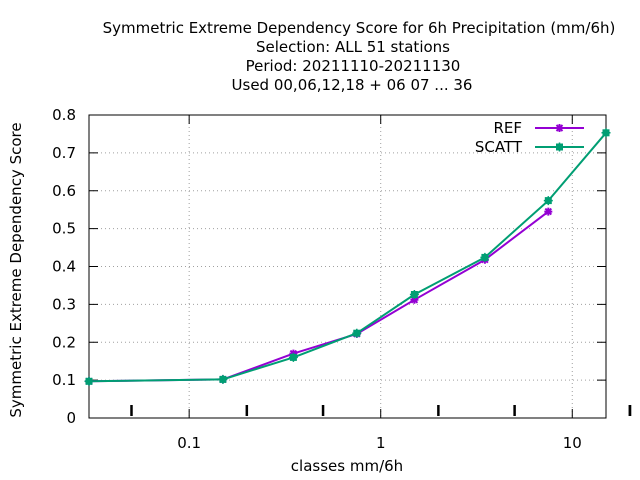 The height and width of the screenshot is (480, 640). What do you see at coordinates (64, 115) in the screenshot?
I see `y-tick-label: 0.8` at bounding box center [64, 115].